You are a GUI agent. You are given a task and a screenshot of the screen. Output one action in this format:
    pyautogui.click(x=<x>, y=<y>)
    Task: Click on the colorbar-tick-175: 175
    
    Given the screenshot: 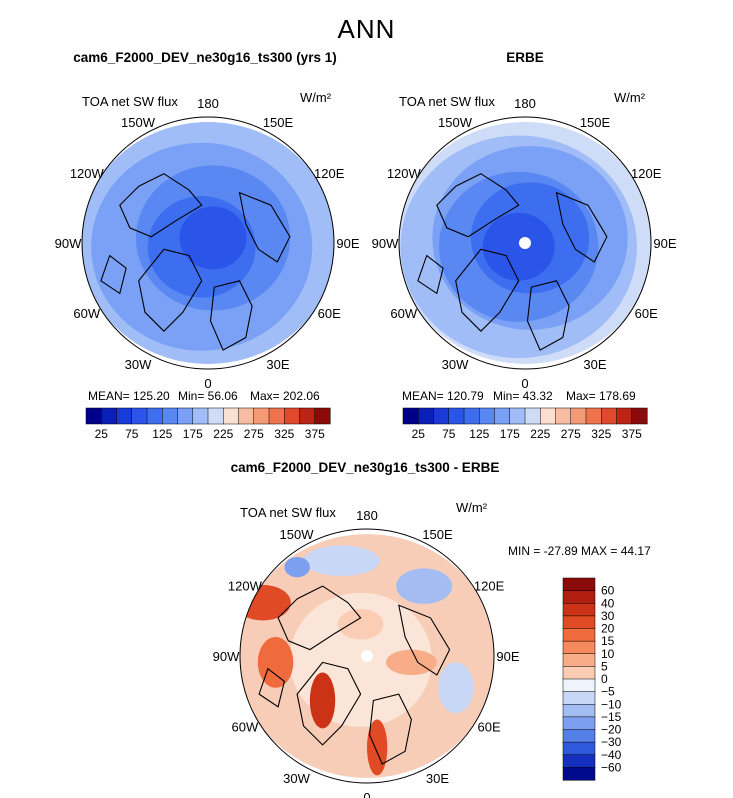 What is the action you would take?
    pyautogui.click(x=510, y=434)
    